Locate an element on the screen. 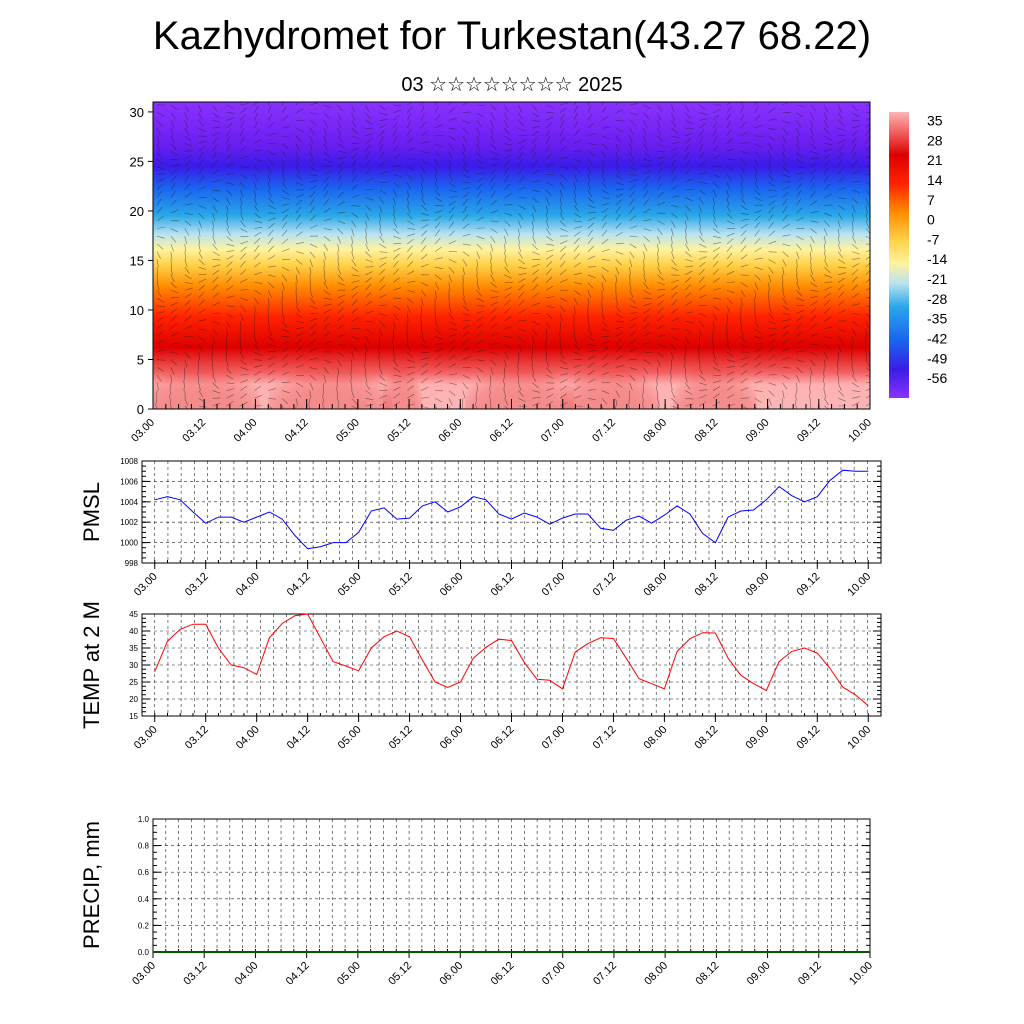 This screenshot has height=1024, width=1024. temp-ytick-label: 15 is located at coordinates (133, 716).